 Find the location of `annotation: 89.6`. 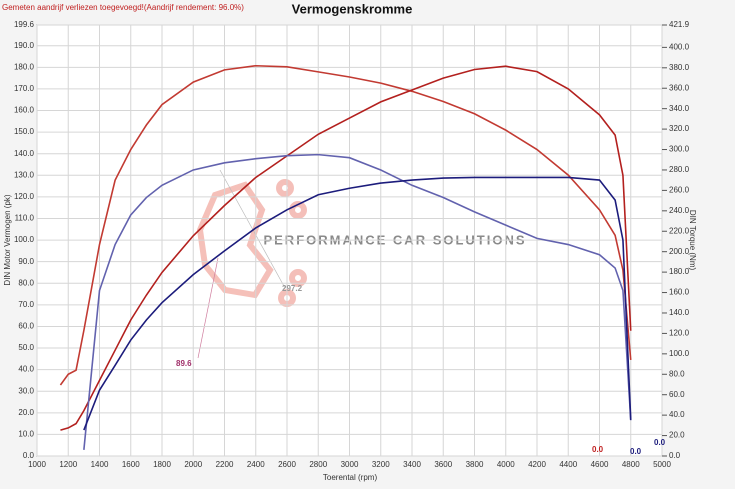

annotation: 89.6 is located at coordinates (184, 363).